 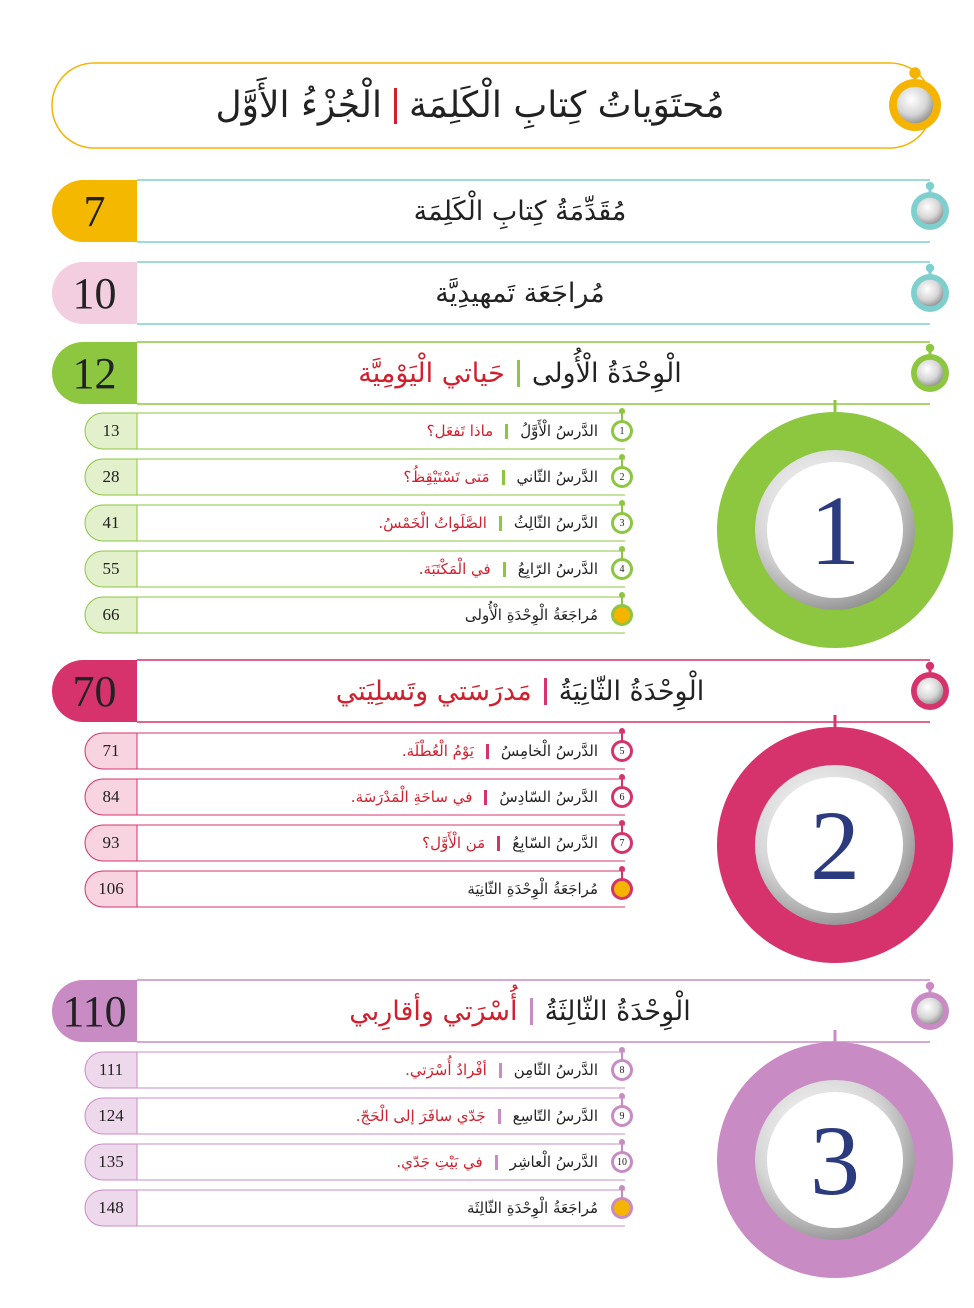 What do you see at coordinates (553, 1162) in the screenshot?
I see `lesson-name: الدَّرسُ الْعاشِر` at bounding box center [553, 1162].